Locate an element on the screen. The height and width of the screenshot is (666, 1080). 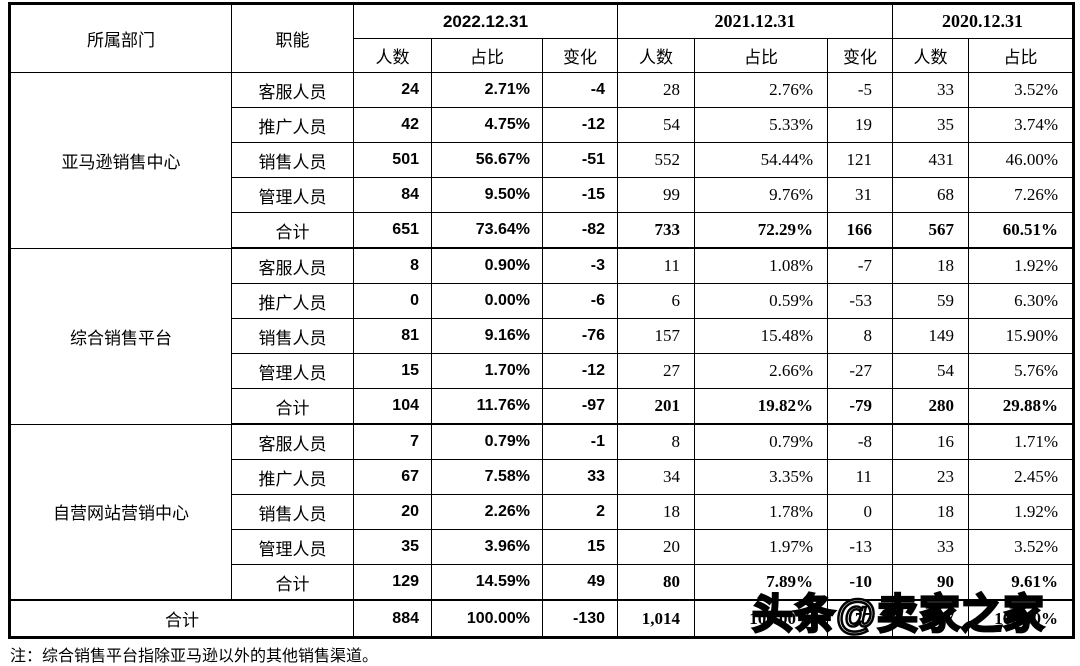
cell-headcount-2021: 552 is located at coordinates (656, 160).